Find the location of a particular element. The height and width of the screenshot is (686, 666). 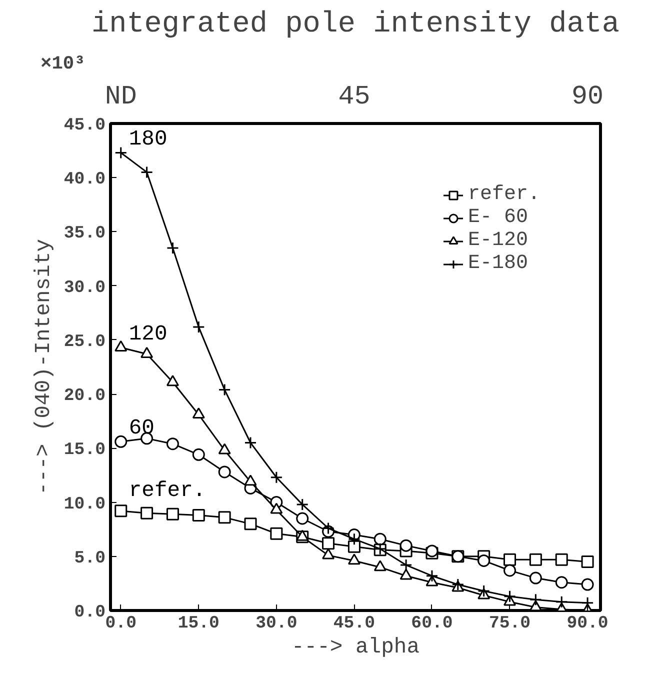

annotation: 180 is located at coordinates (148, 140).